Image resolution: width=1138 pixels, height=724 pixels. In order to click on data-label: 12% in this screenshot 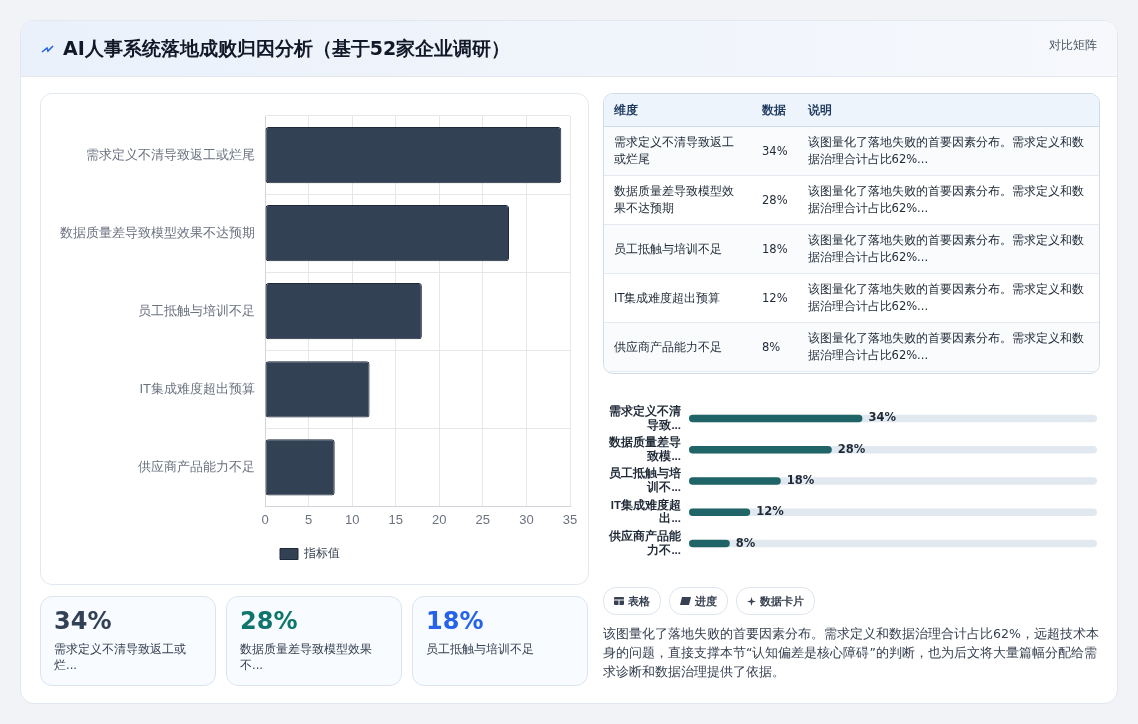, I will do `click(770, 511)`.